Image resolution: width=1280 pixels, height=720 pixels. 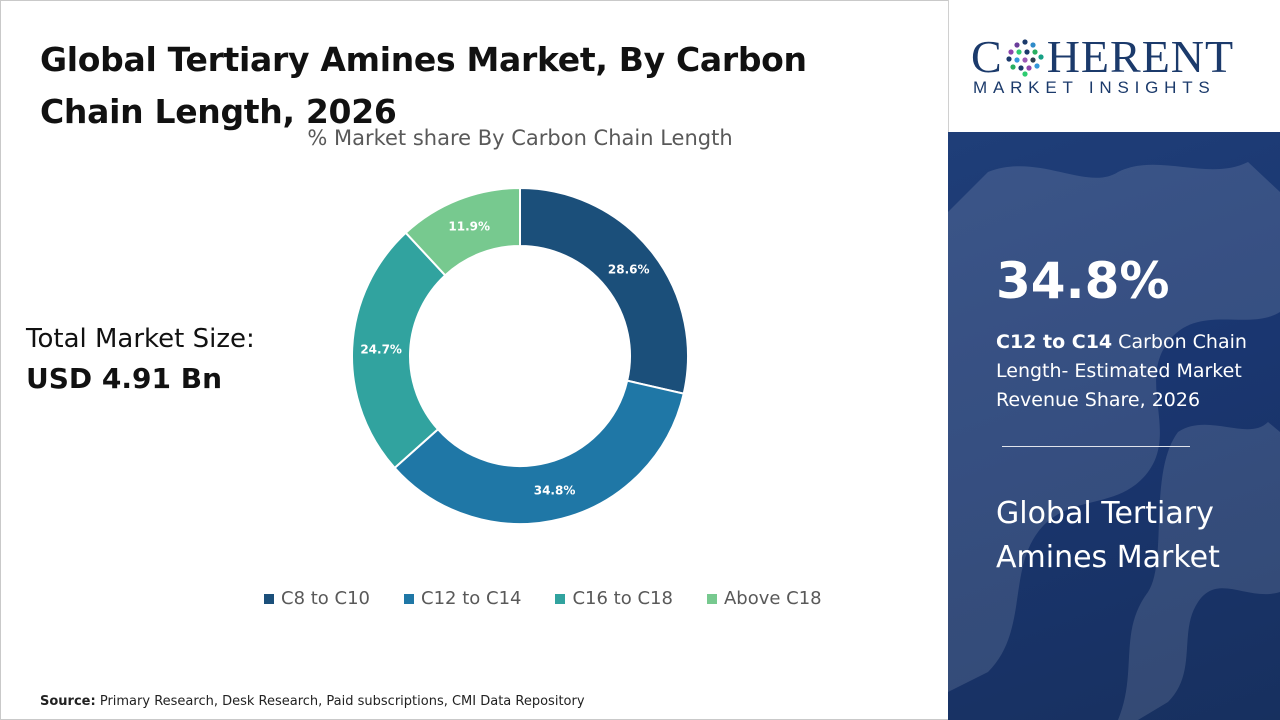 What do you see at coordinates (604, 290) in the screenshot?
I see `donut-slice-c8-to-c10` at bounding box center [604, 290].